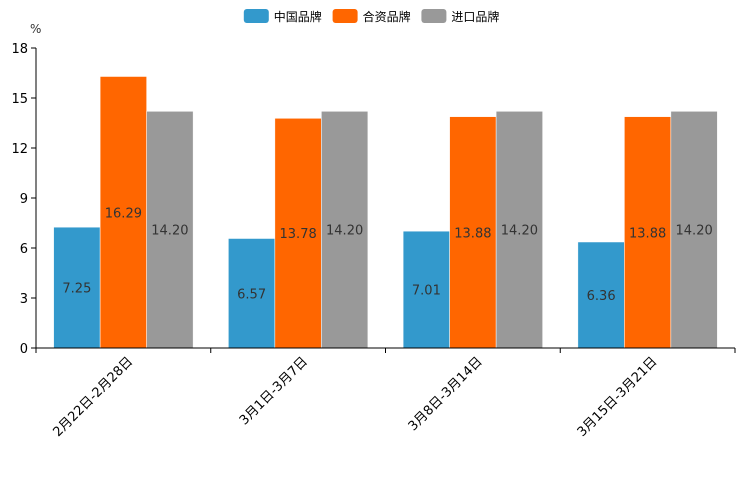  I want to click on legend-item: 进口品牌, so click(460, 16).